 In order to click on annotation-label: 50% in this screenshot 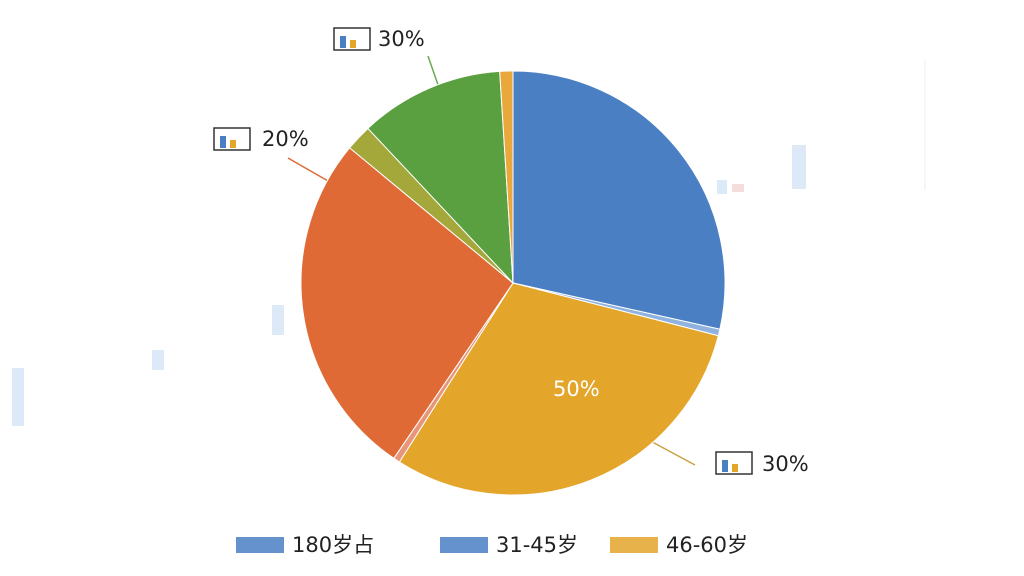, I will do `click(576, 389)`.